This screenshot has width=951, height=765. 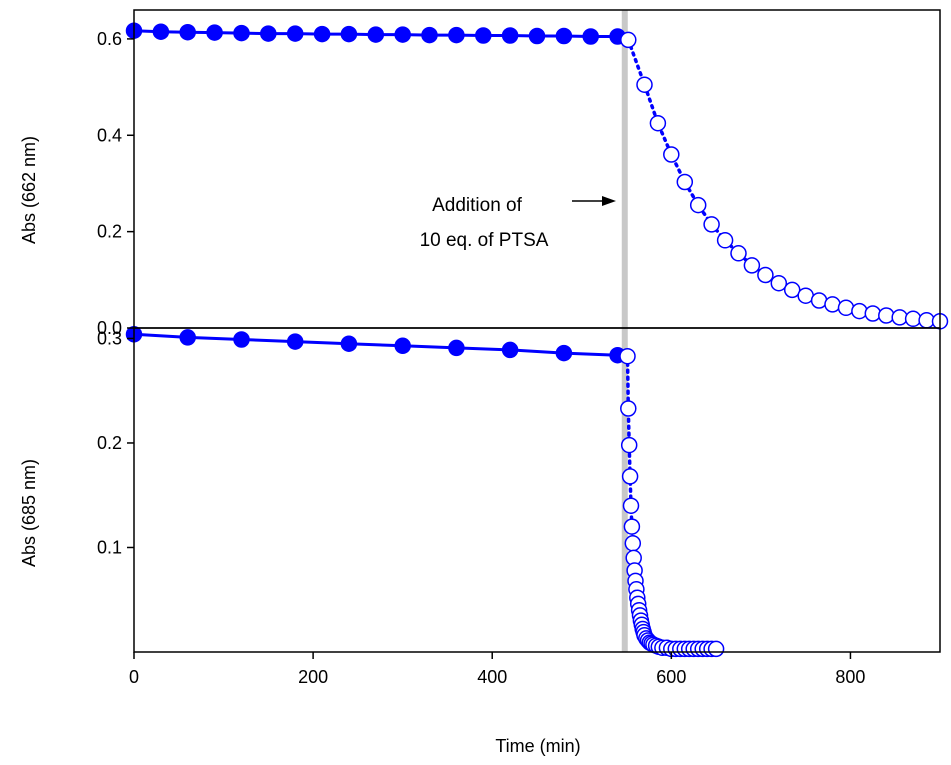 What do you see at coordinates (109, 443) in the screenshot?
I see `bottom-y-tick-label: 0.2` at bounding box center [109, 443].